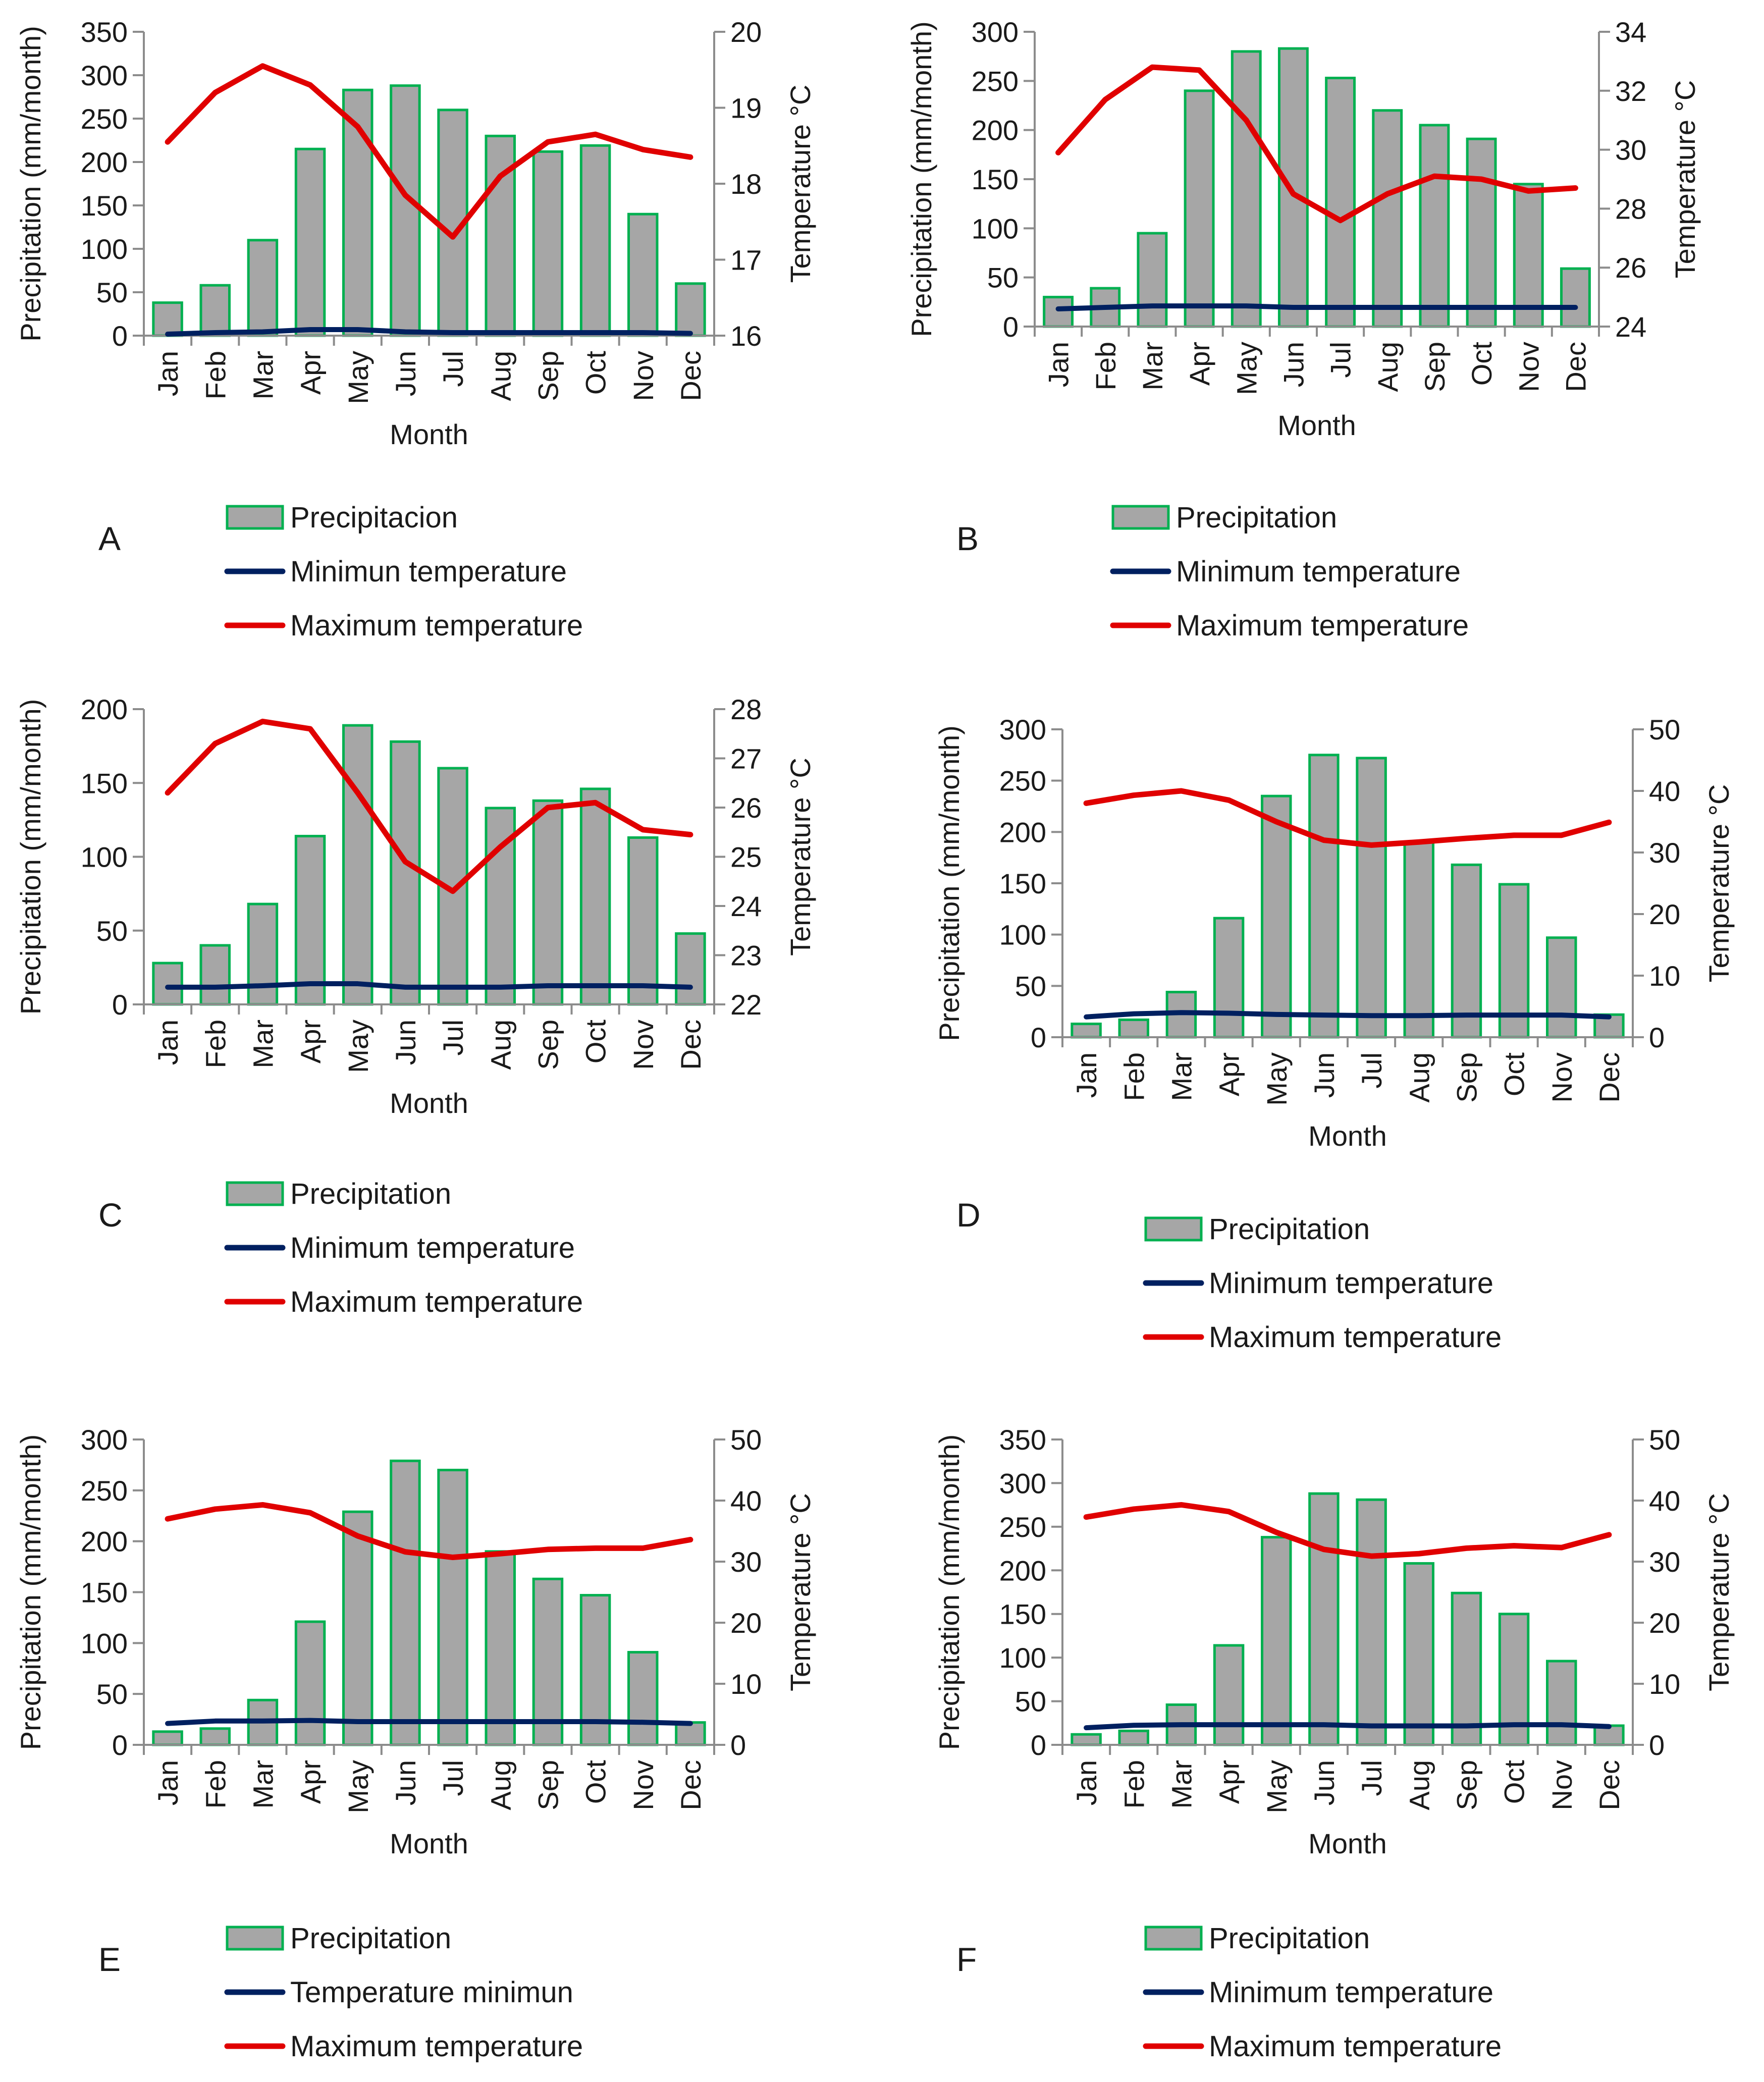 The height and width of the screenshot is (2082, 1764). What do you see at coordinates (746, 32) in the screenshot?
I see `right-tick-label: 20` at bounding box center [746, 32].